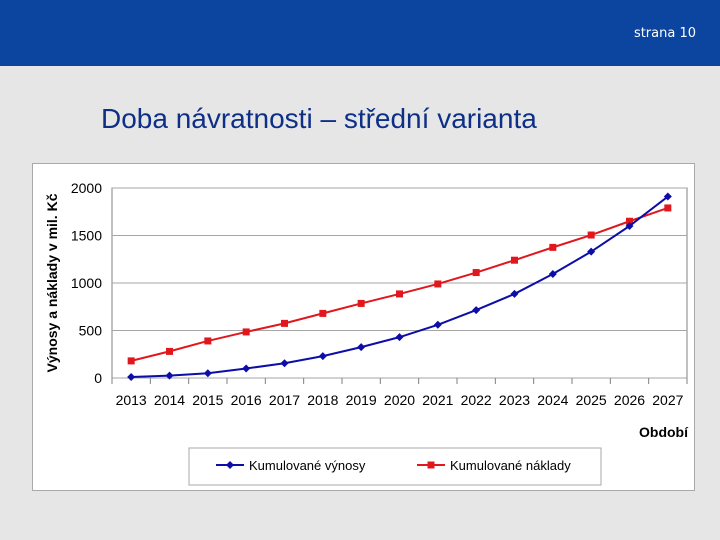 The image size is (720, 540). I want to click on y-tick-label: 2000, so click(86, 188).